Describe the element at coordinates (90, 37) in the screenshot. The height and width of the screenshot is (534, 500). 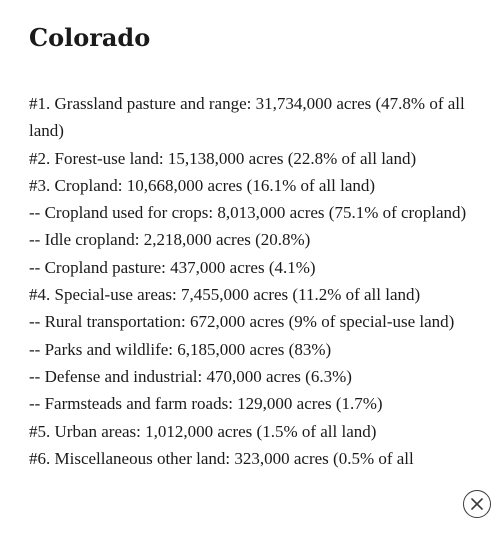
I see `page-title: Colorado` at that location.